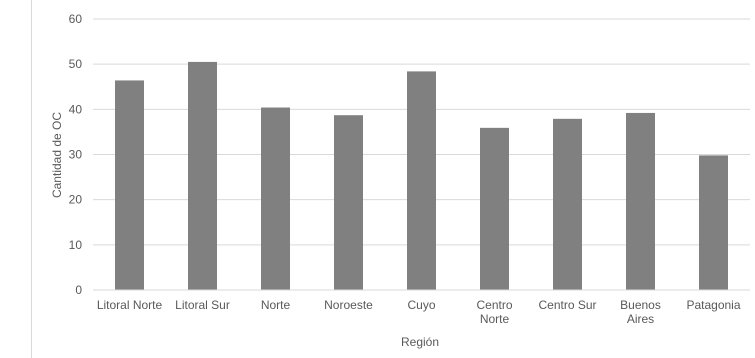 The width and height of the screenshot is (755, 358). What do you see at coordinates (57, 155) in the screenshot?
I see `y-axis-label: Cantidad de OC` at bounding box center [57, 155].